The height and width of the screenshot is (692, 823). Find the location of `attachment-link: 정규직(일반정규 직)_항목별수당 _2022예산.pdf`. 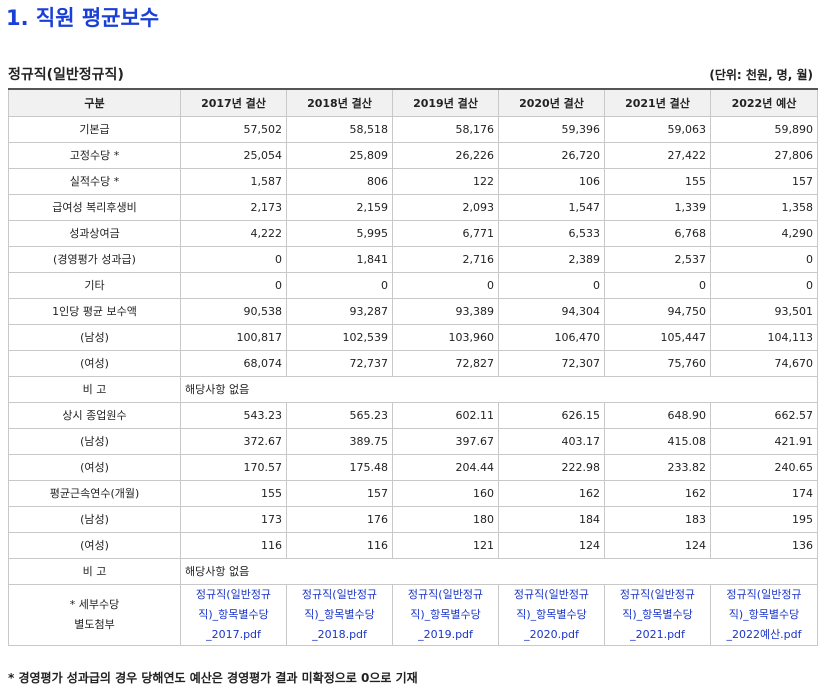

attachment-link: 정규직(일반정규 직)_항목별수당 _2022예산.pdf is located at coordinates (764, 614).